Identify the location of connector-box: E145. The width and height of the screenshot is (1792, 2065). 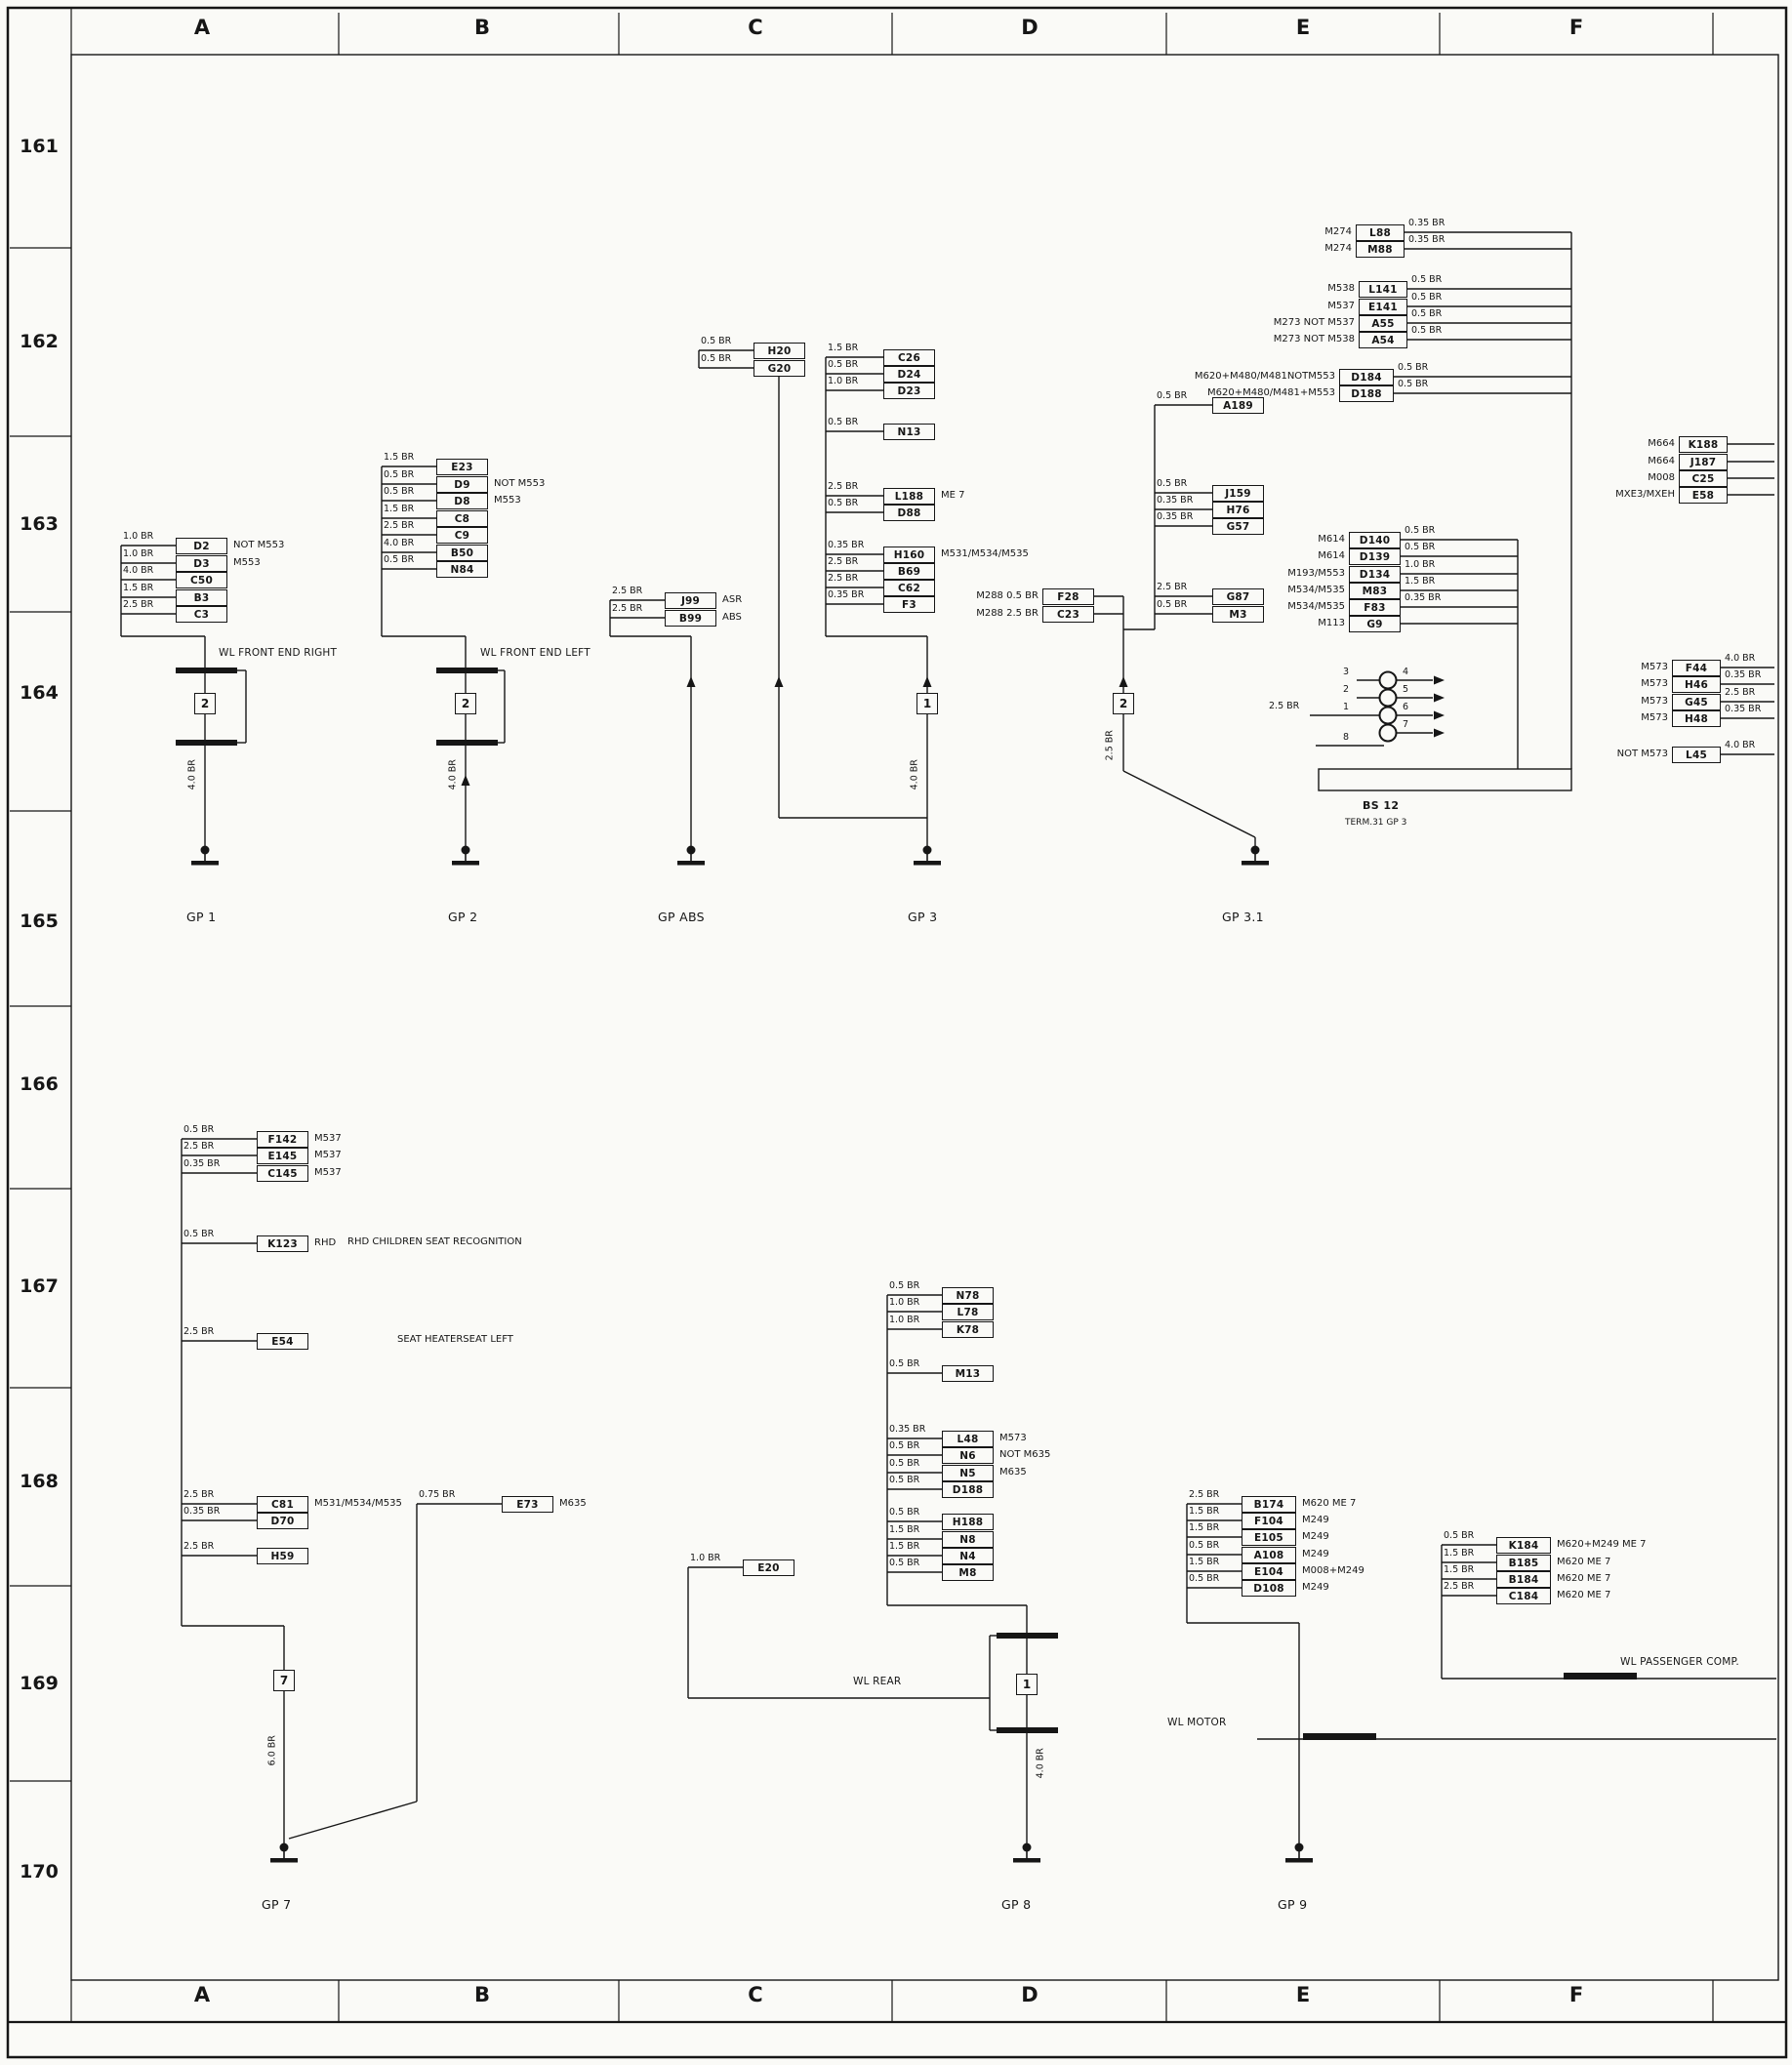
(282, 1156).